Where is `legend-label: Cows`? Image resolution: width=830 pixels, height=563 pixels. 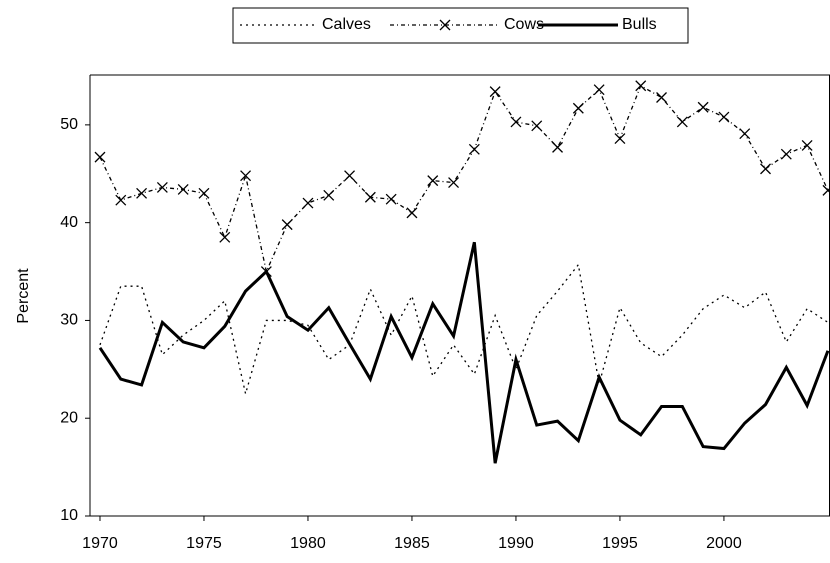 legend-label: Cows is located at coordinates (524, 24).